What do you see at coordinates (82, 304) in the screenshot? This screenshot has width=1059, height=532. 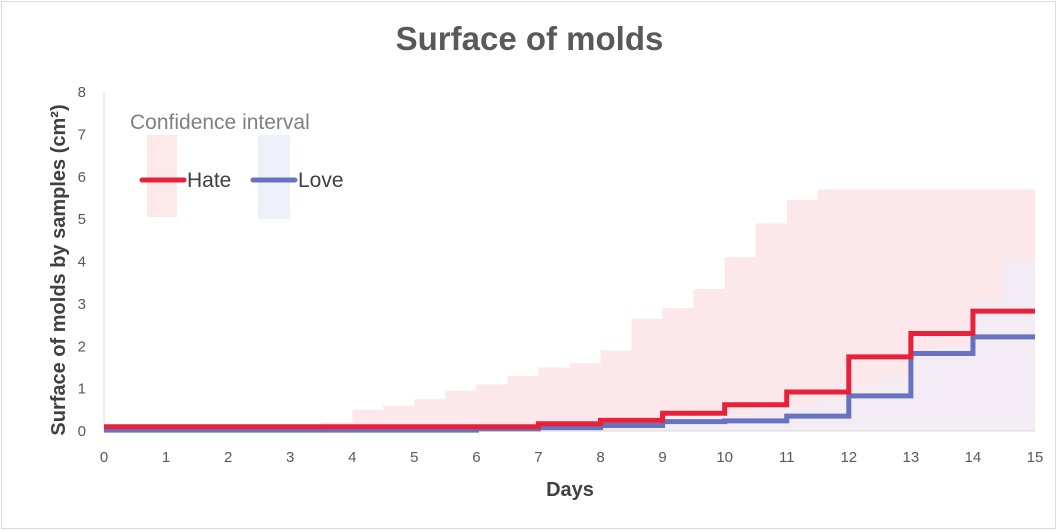 I see `y-tick-label: 3` at bounding box center [82, 304].